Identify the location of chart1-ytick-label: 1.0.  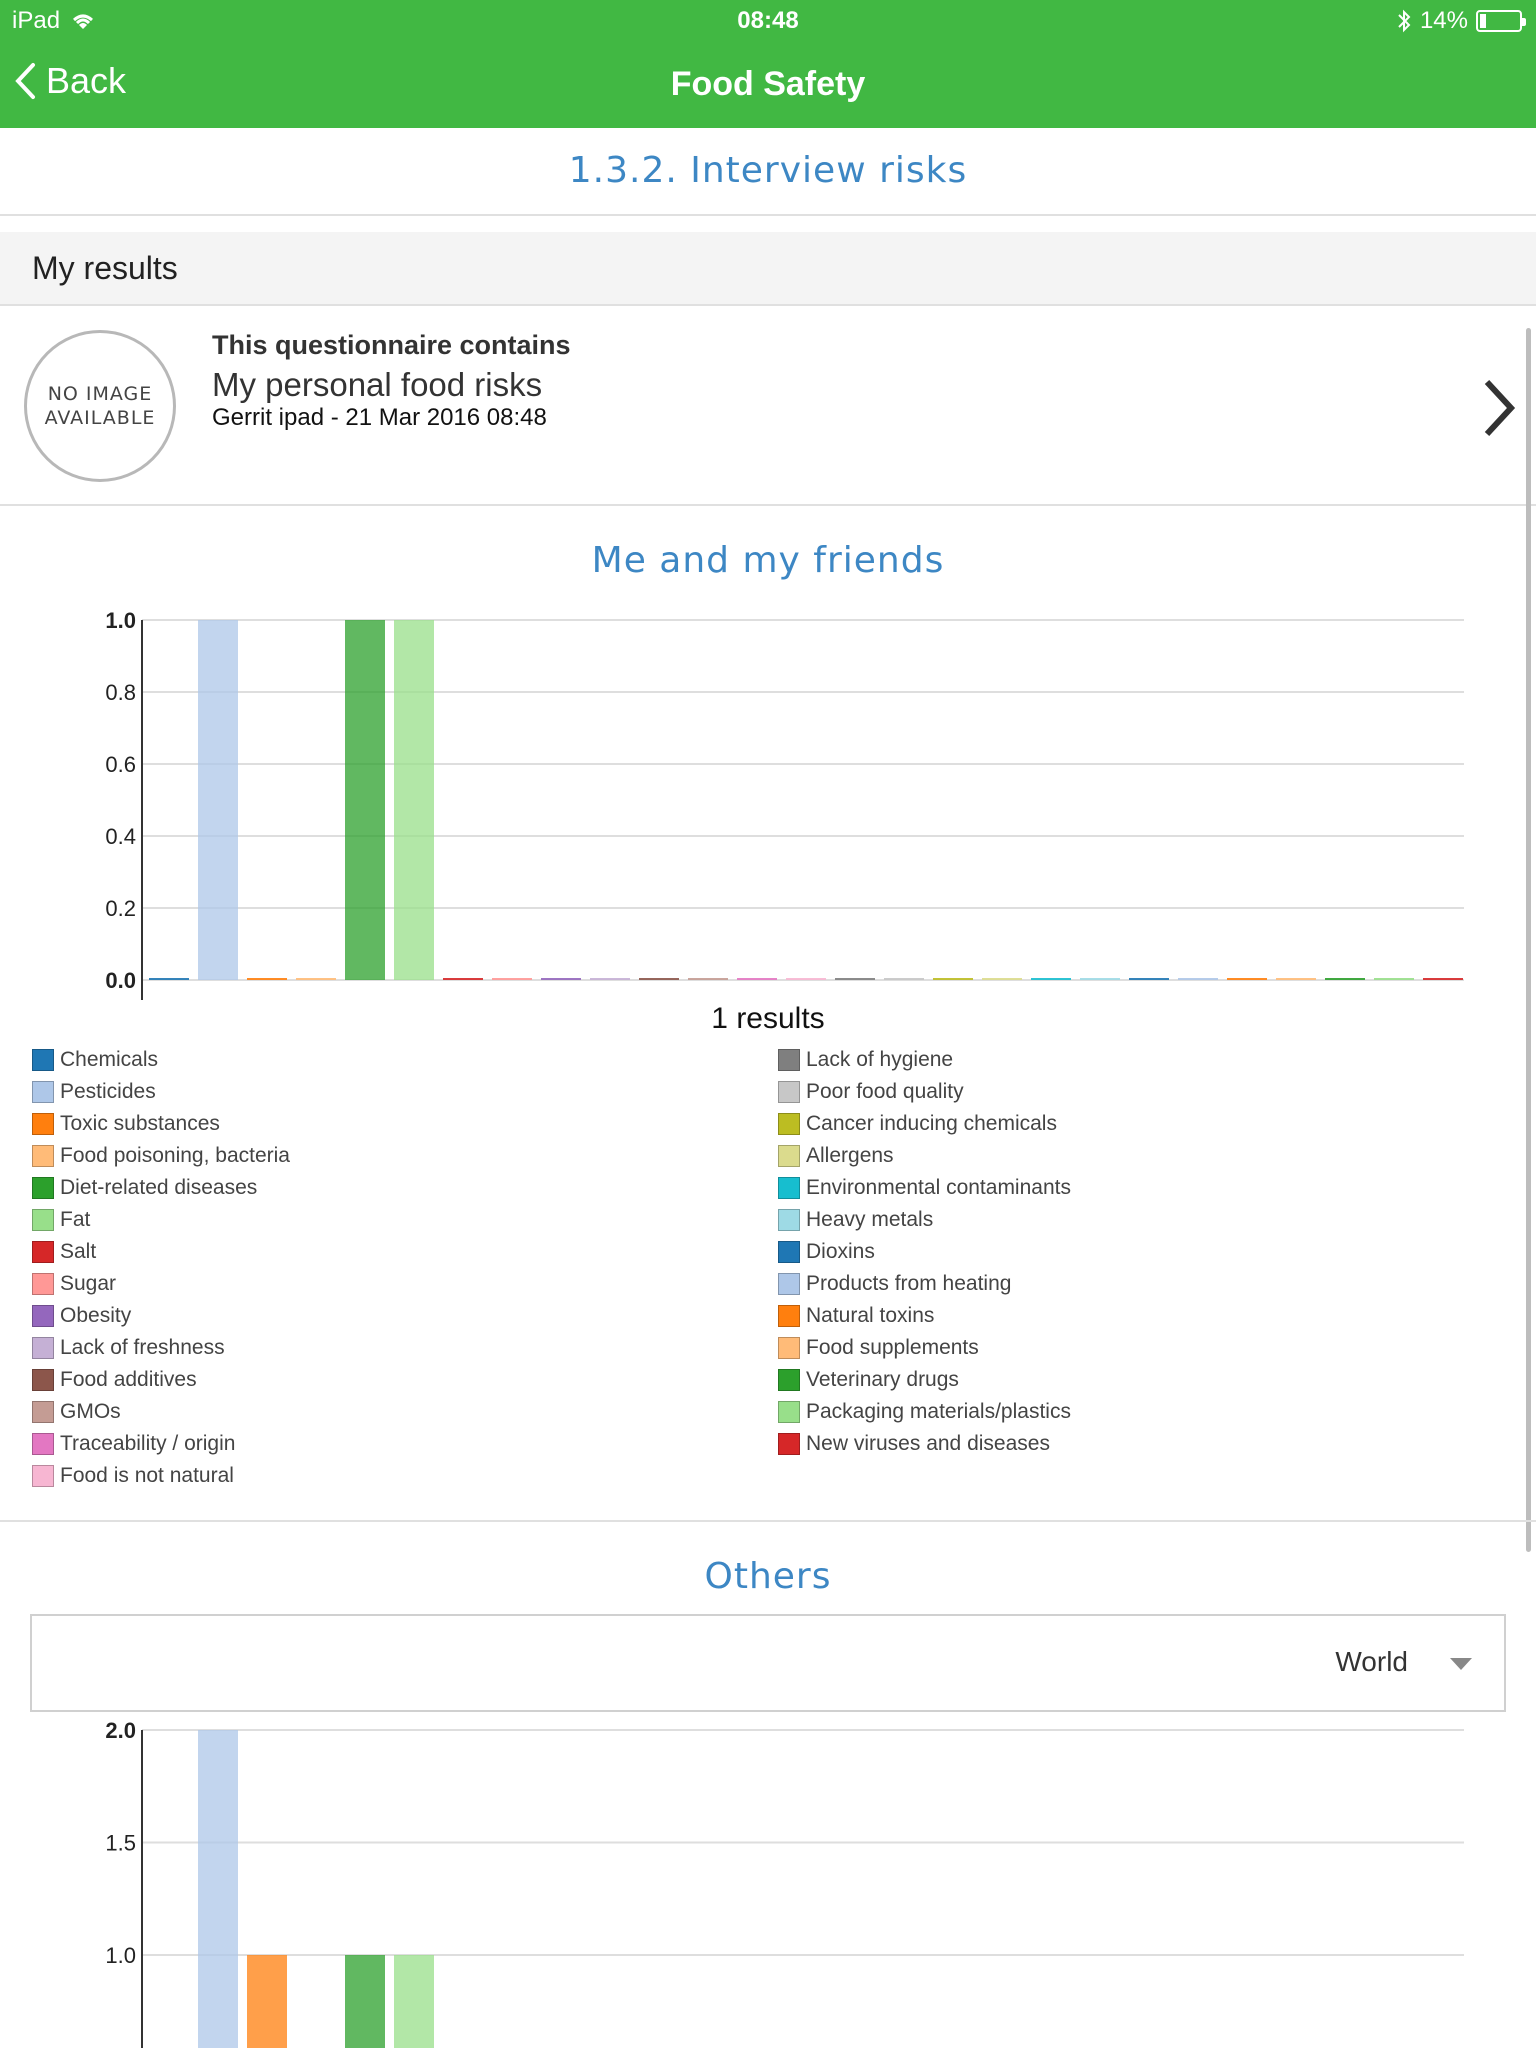
(120, 620).